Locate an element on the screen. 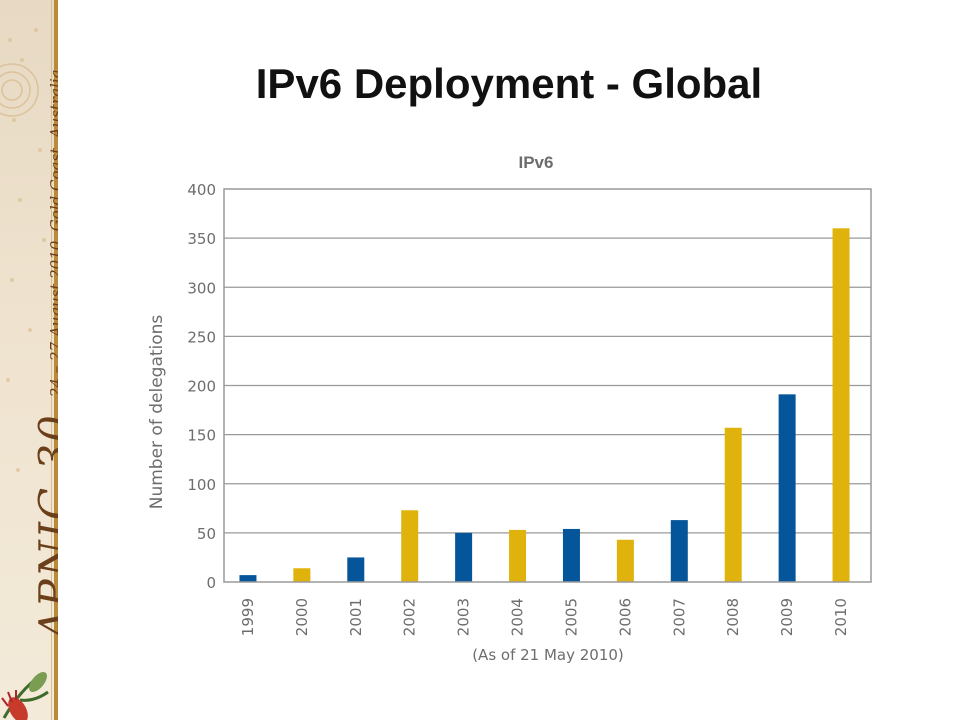 The image size is (960, 720). y-tick-label: 300 is located at coordinates (201, 288).